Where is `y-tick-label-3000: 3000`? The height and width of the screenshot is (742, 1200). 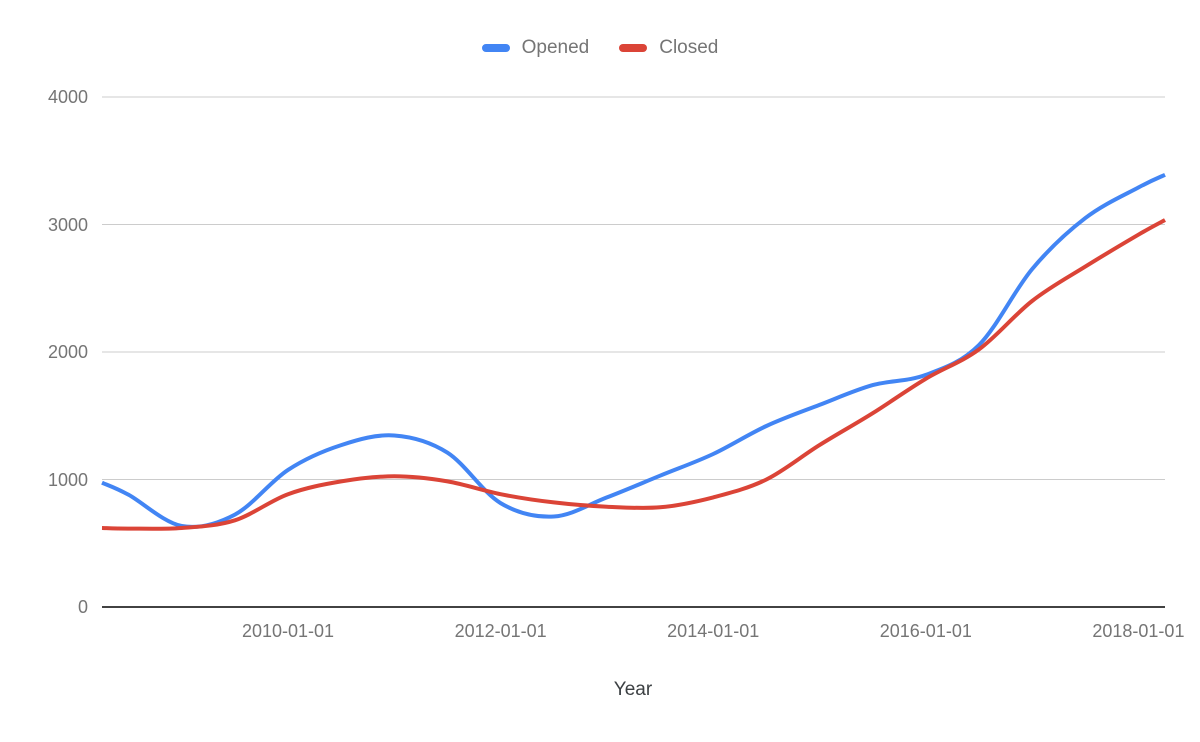 y-tick-label-3000: 3000 is located at coordinates (67, 224).